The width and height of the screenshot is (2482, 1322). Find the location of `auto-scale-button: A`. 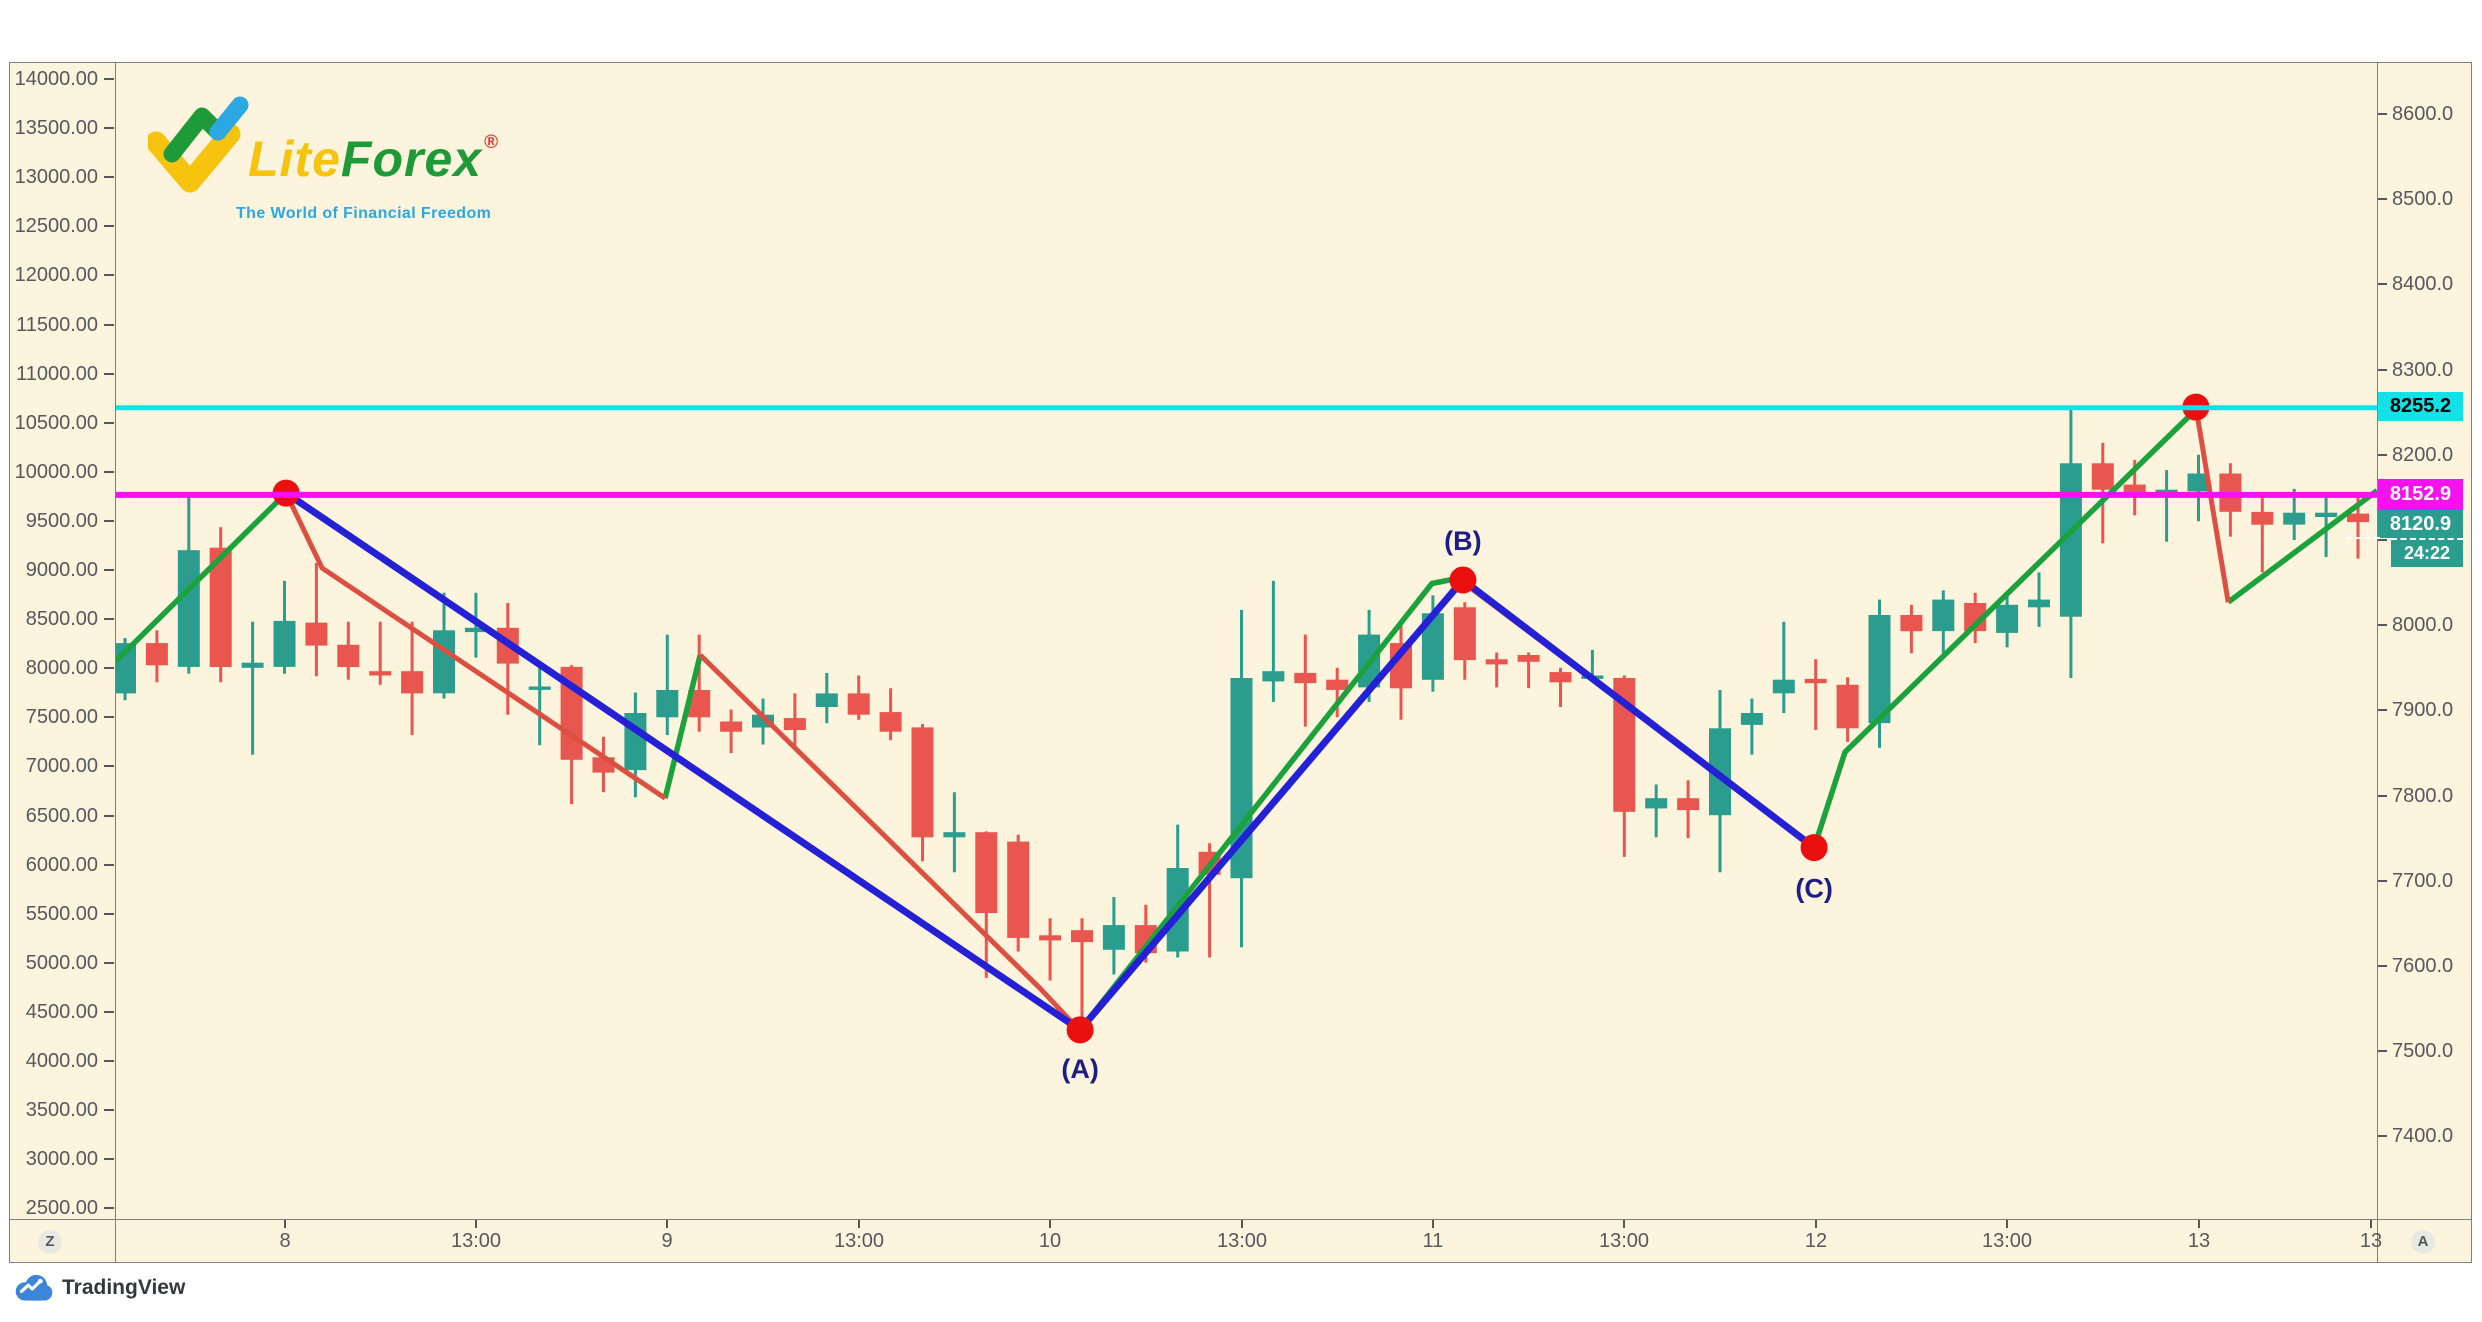

auto-scale-button: A is located at coordinates (2423, 1242).